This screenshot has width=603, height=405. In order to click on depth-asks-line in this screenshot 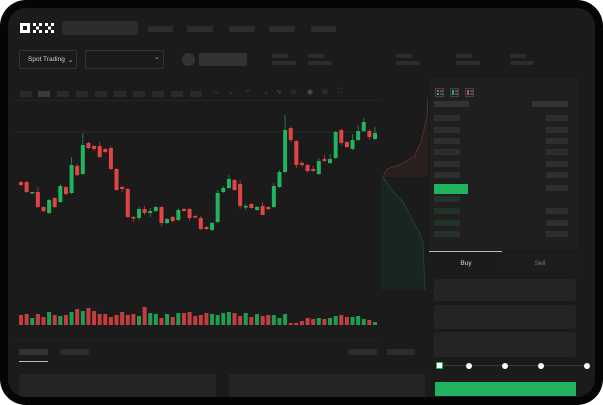, I will do `click(405, 137)`.